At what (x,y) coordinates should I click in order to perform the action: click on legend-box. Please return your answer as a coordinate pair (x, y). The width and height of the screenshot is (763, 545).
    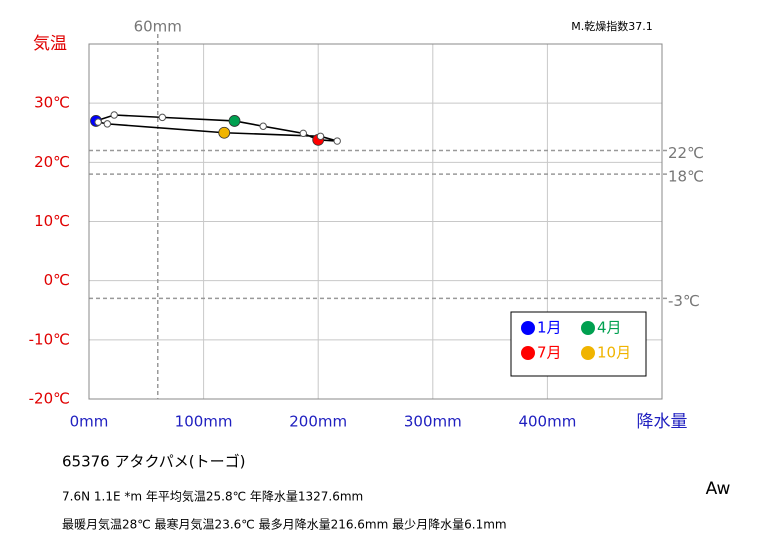
    Looking at the image, I should click on (578, 344).